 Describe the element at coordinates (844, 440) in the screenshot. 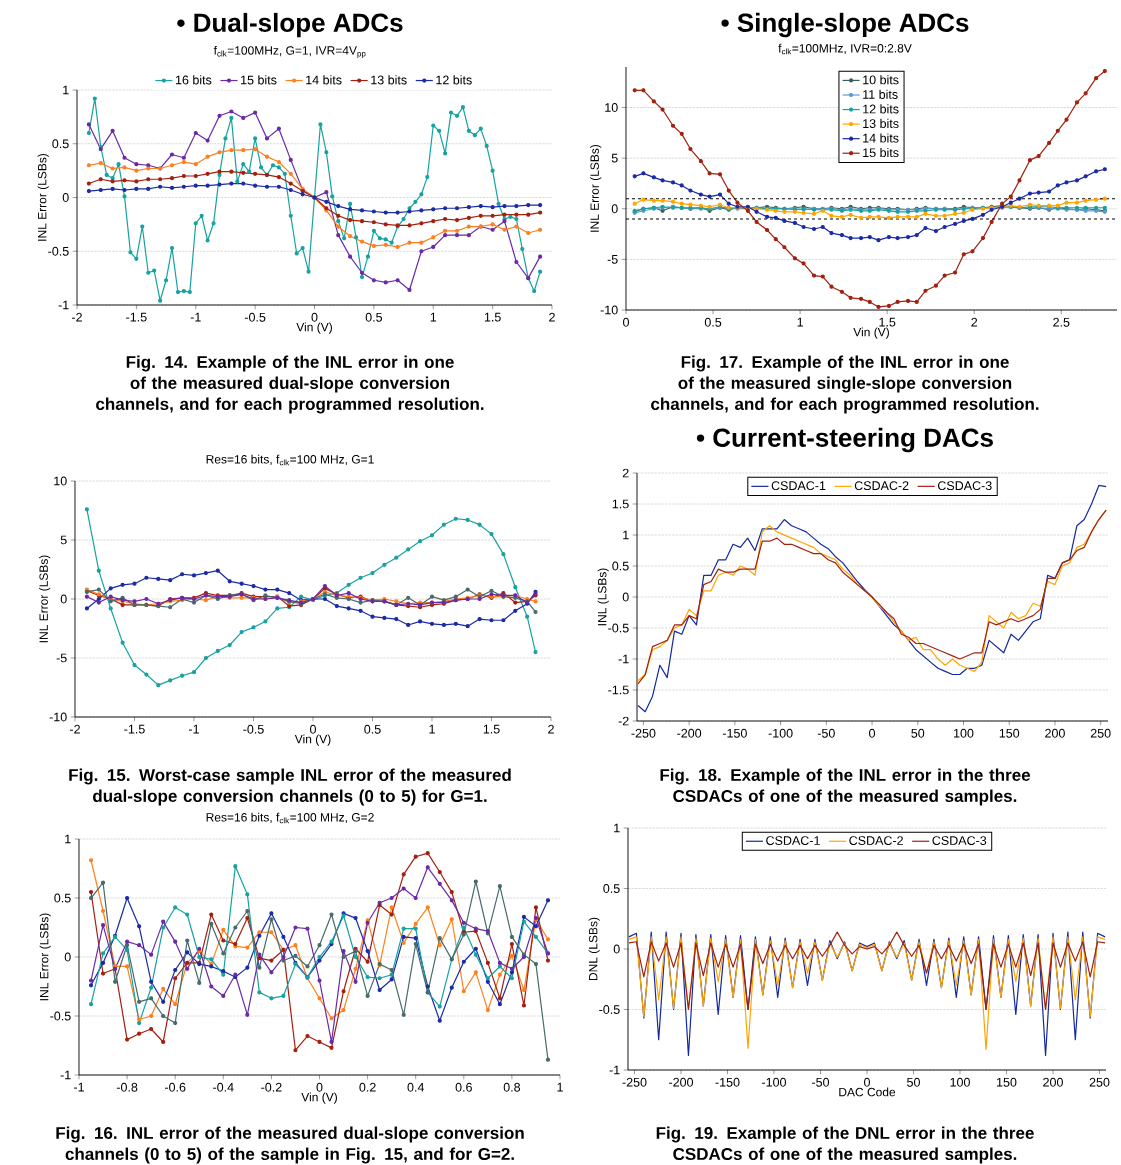

I see `chart-title: • Current-steering DACs` at that location.